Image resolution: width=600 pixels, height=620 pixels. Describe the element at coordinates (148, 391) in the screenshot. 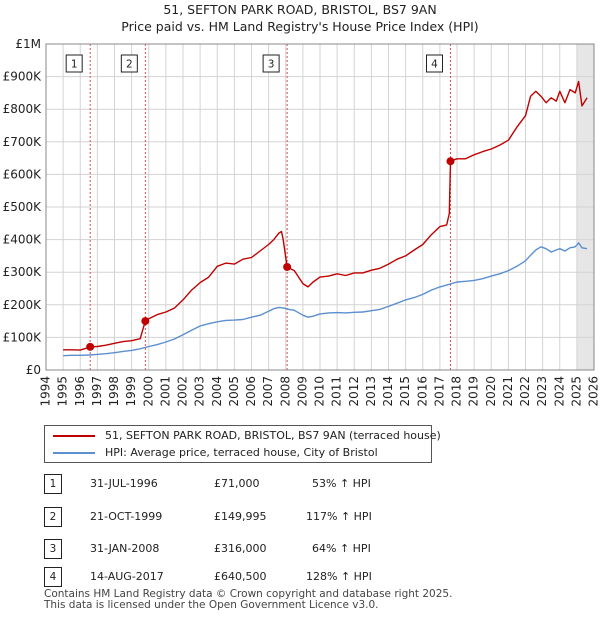

I see `x-tick-label: 2000` at that location.